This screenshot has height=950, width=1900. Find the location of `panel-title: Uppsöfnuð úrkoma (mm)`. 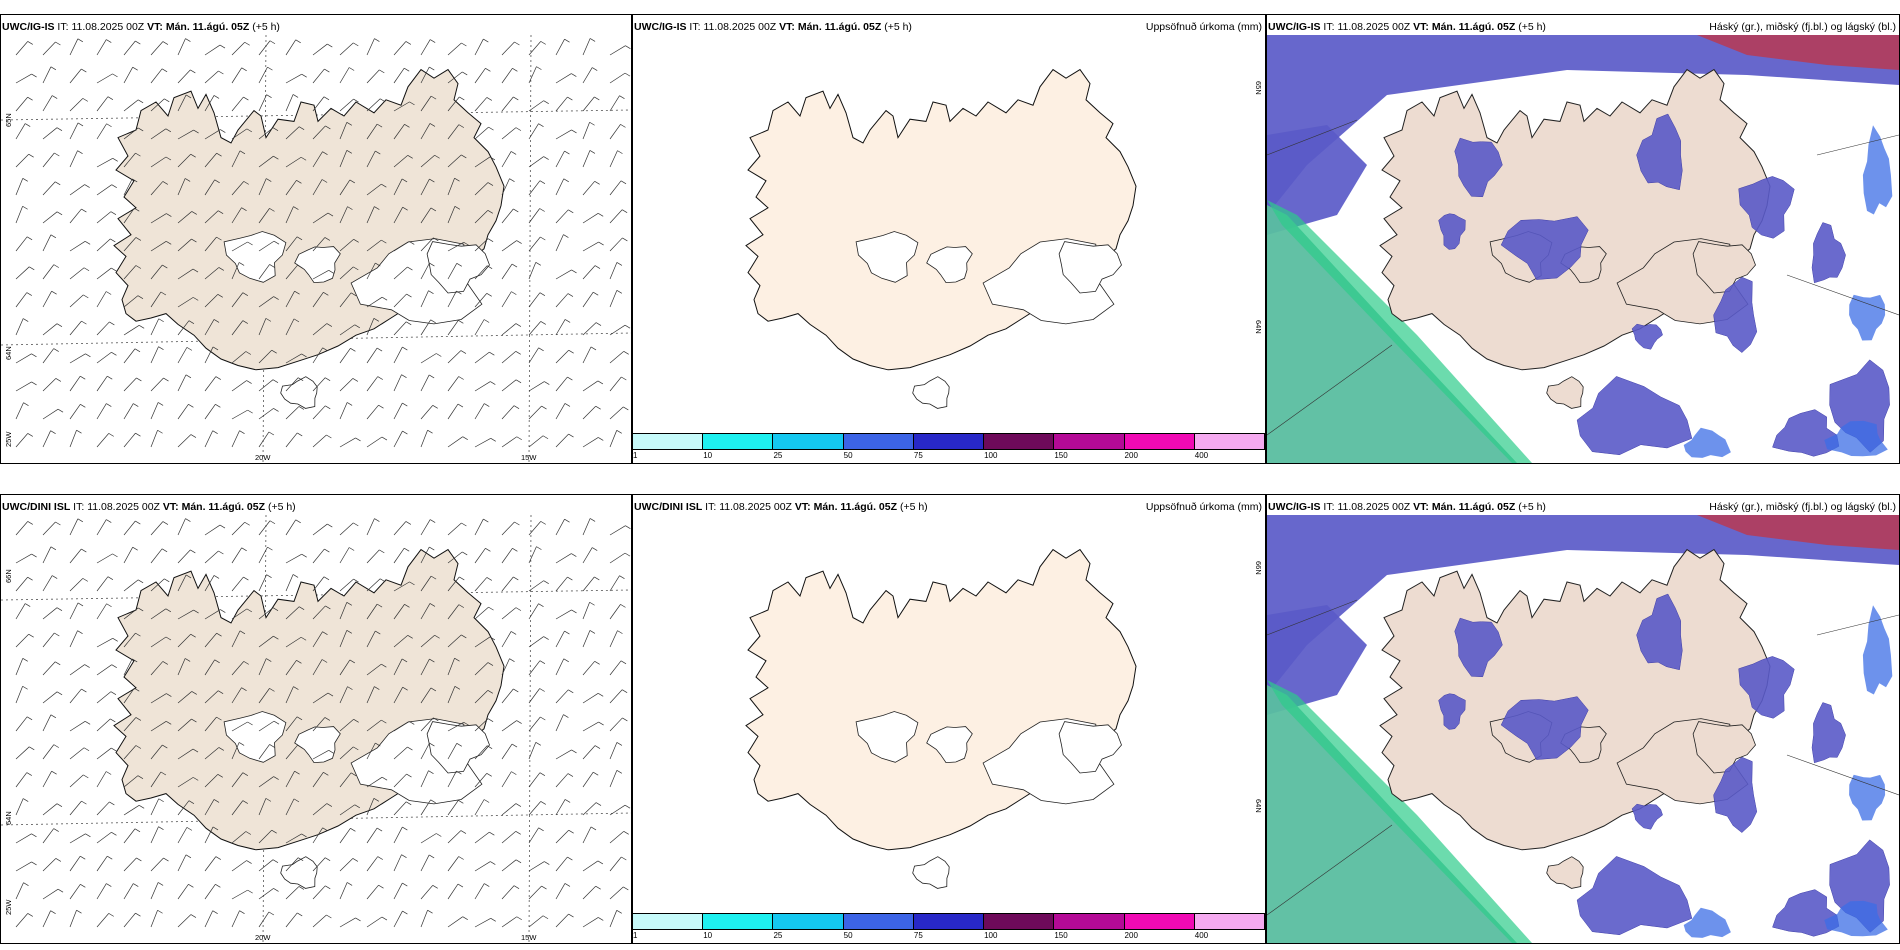

panel-title: Uppsöfnuð úrkoma (mm) is located at coordinates (1203, 27).